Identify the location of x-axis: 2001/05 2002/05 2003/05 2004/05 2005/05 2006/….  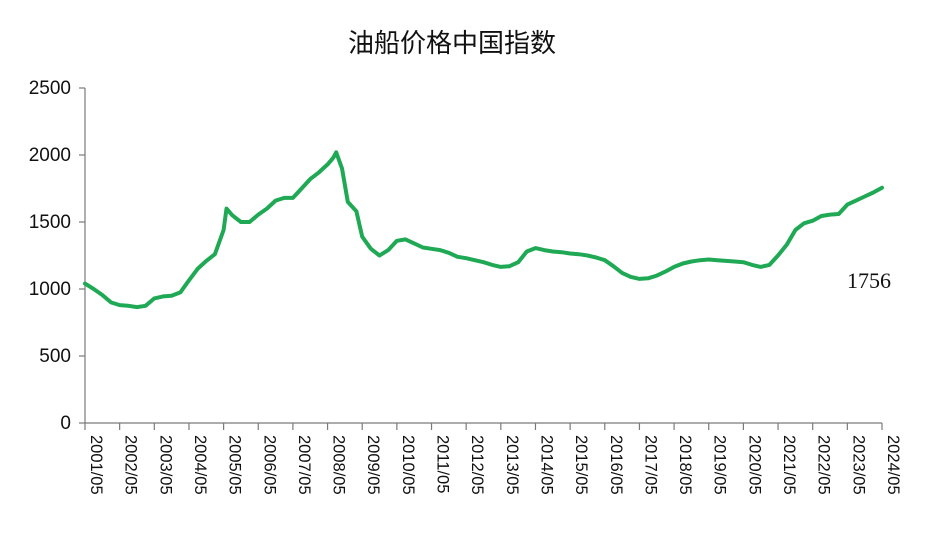
(493, 458).